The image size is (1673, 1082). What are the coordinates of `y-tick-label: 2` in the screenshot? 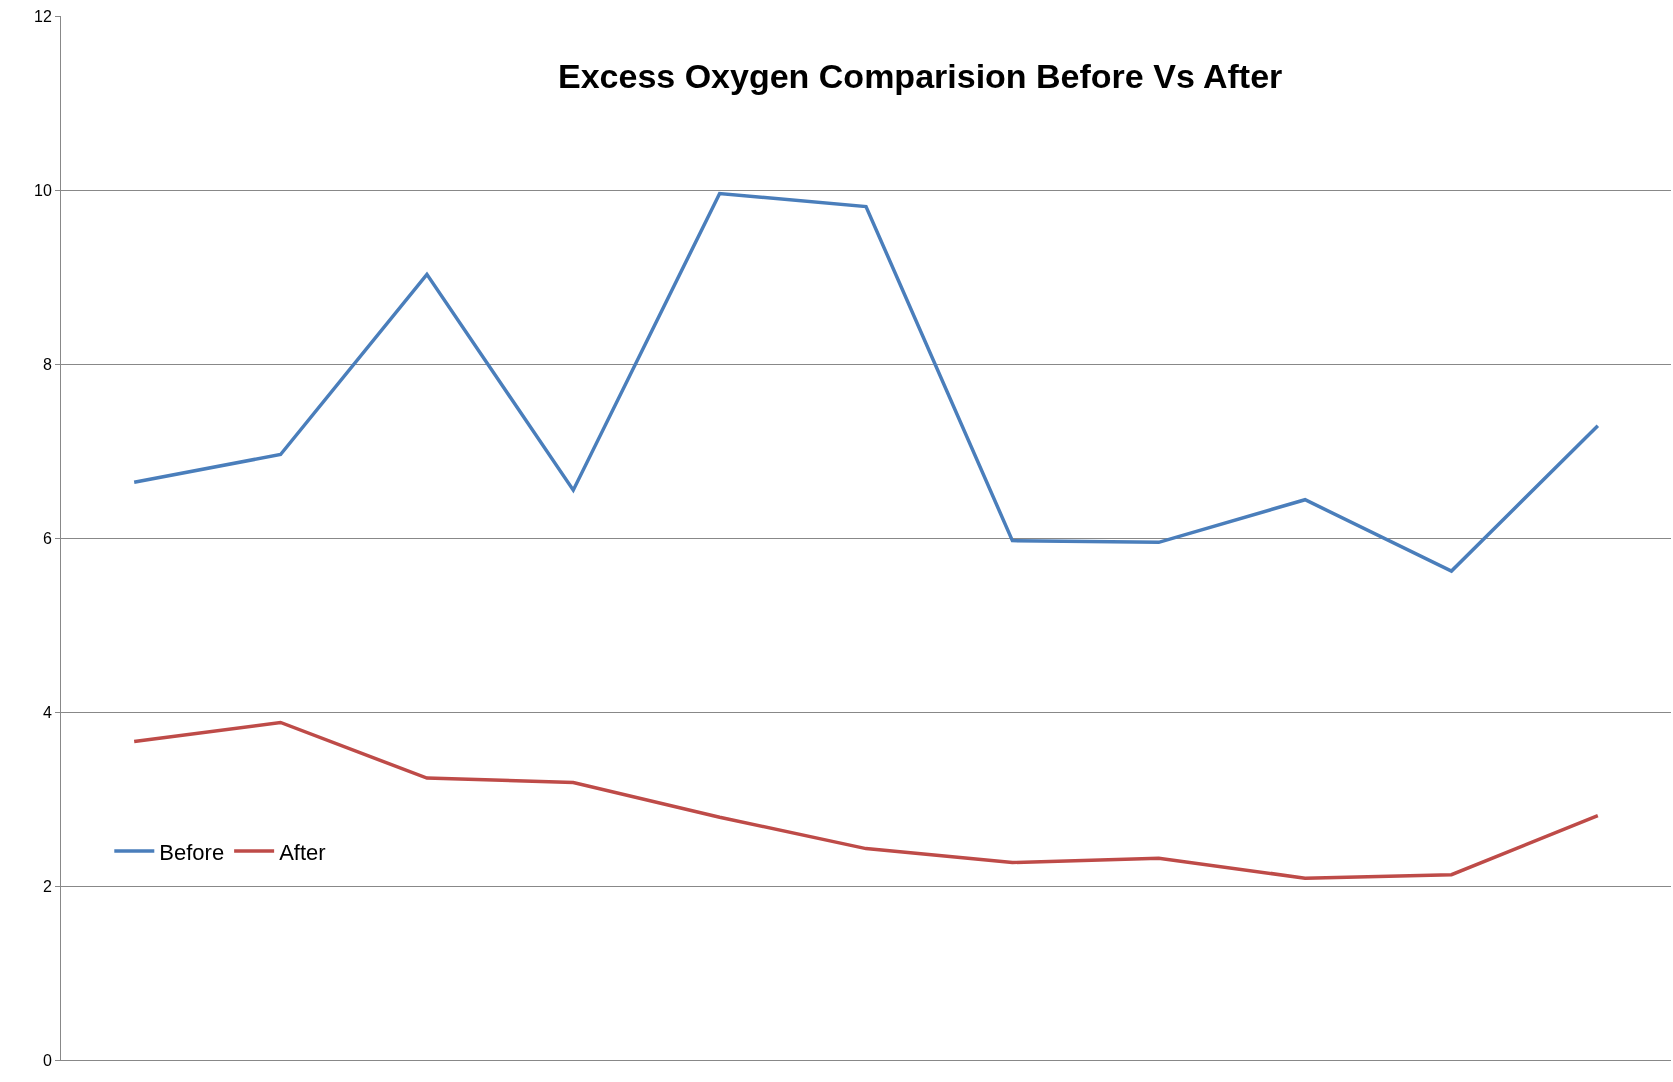 It's located at (47, 886).